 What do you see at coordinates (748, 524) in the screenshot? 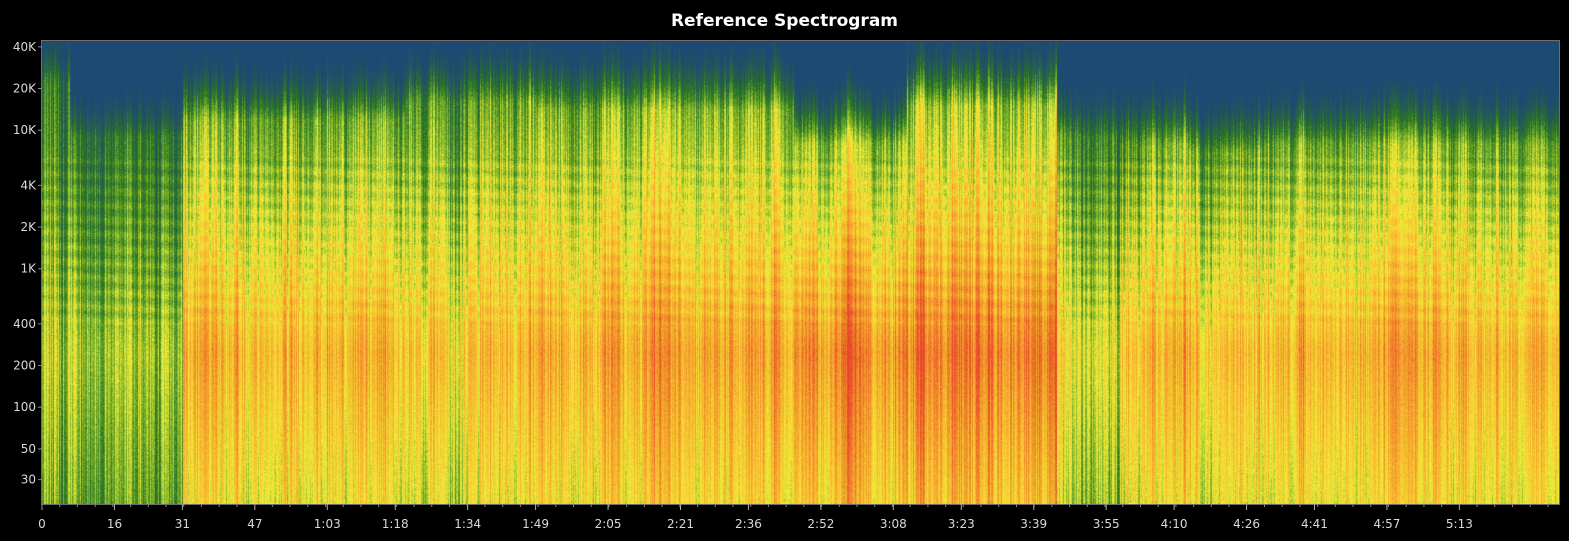
I see `x-tick-label: 2:36` at bounding box center [748, 524].